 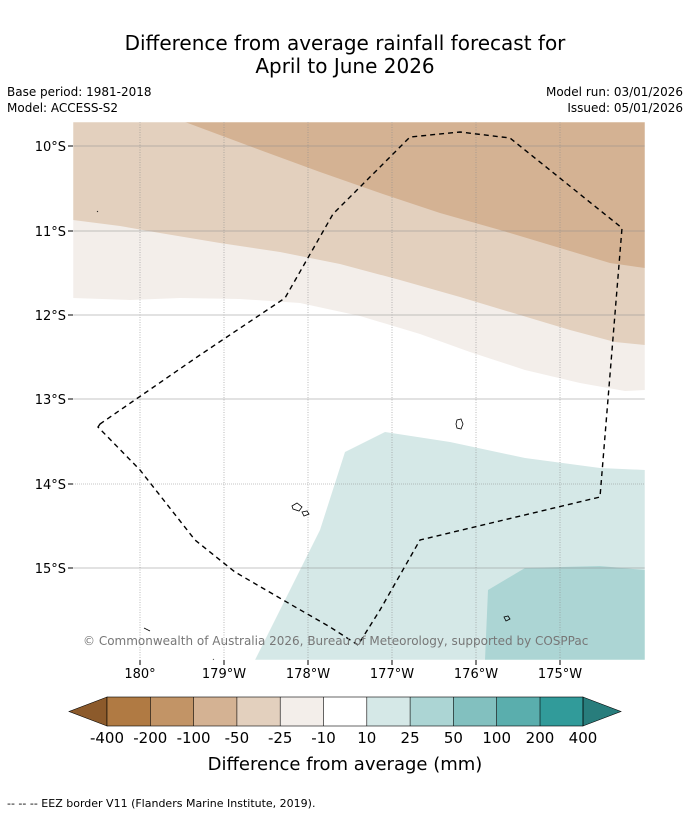 I want to click on legend-tick-label: 200, so click(x=540, y=738).